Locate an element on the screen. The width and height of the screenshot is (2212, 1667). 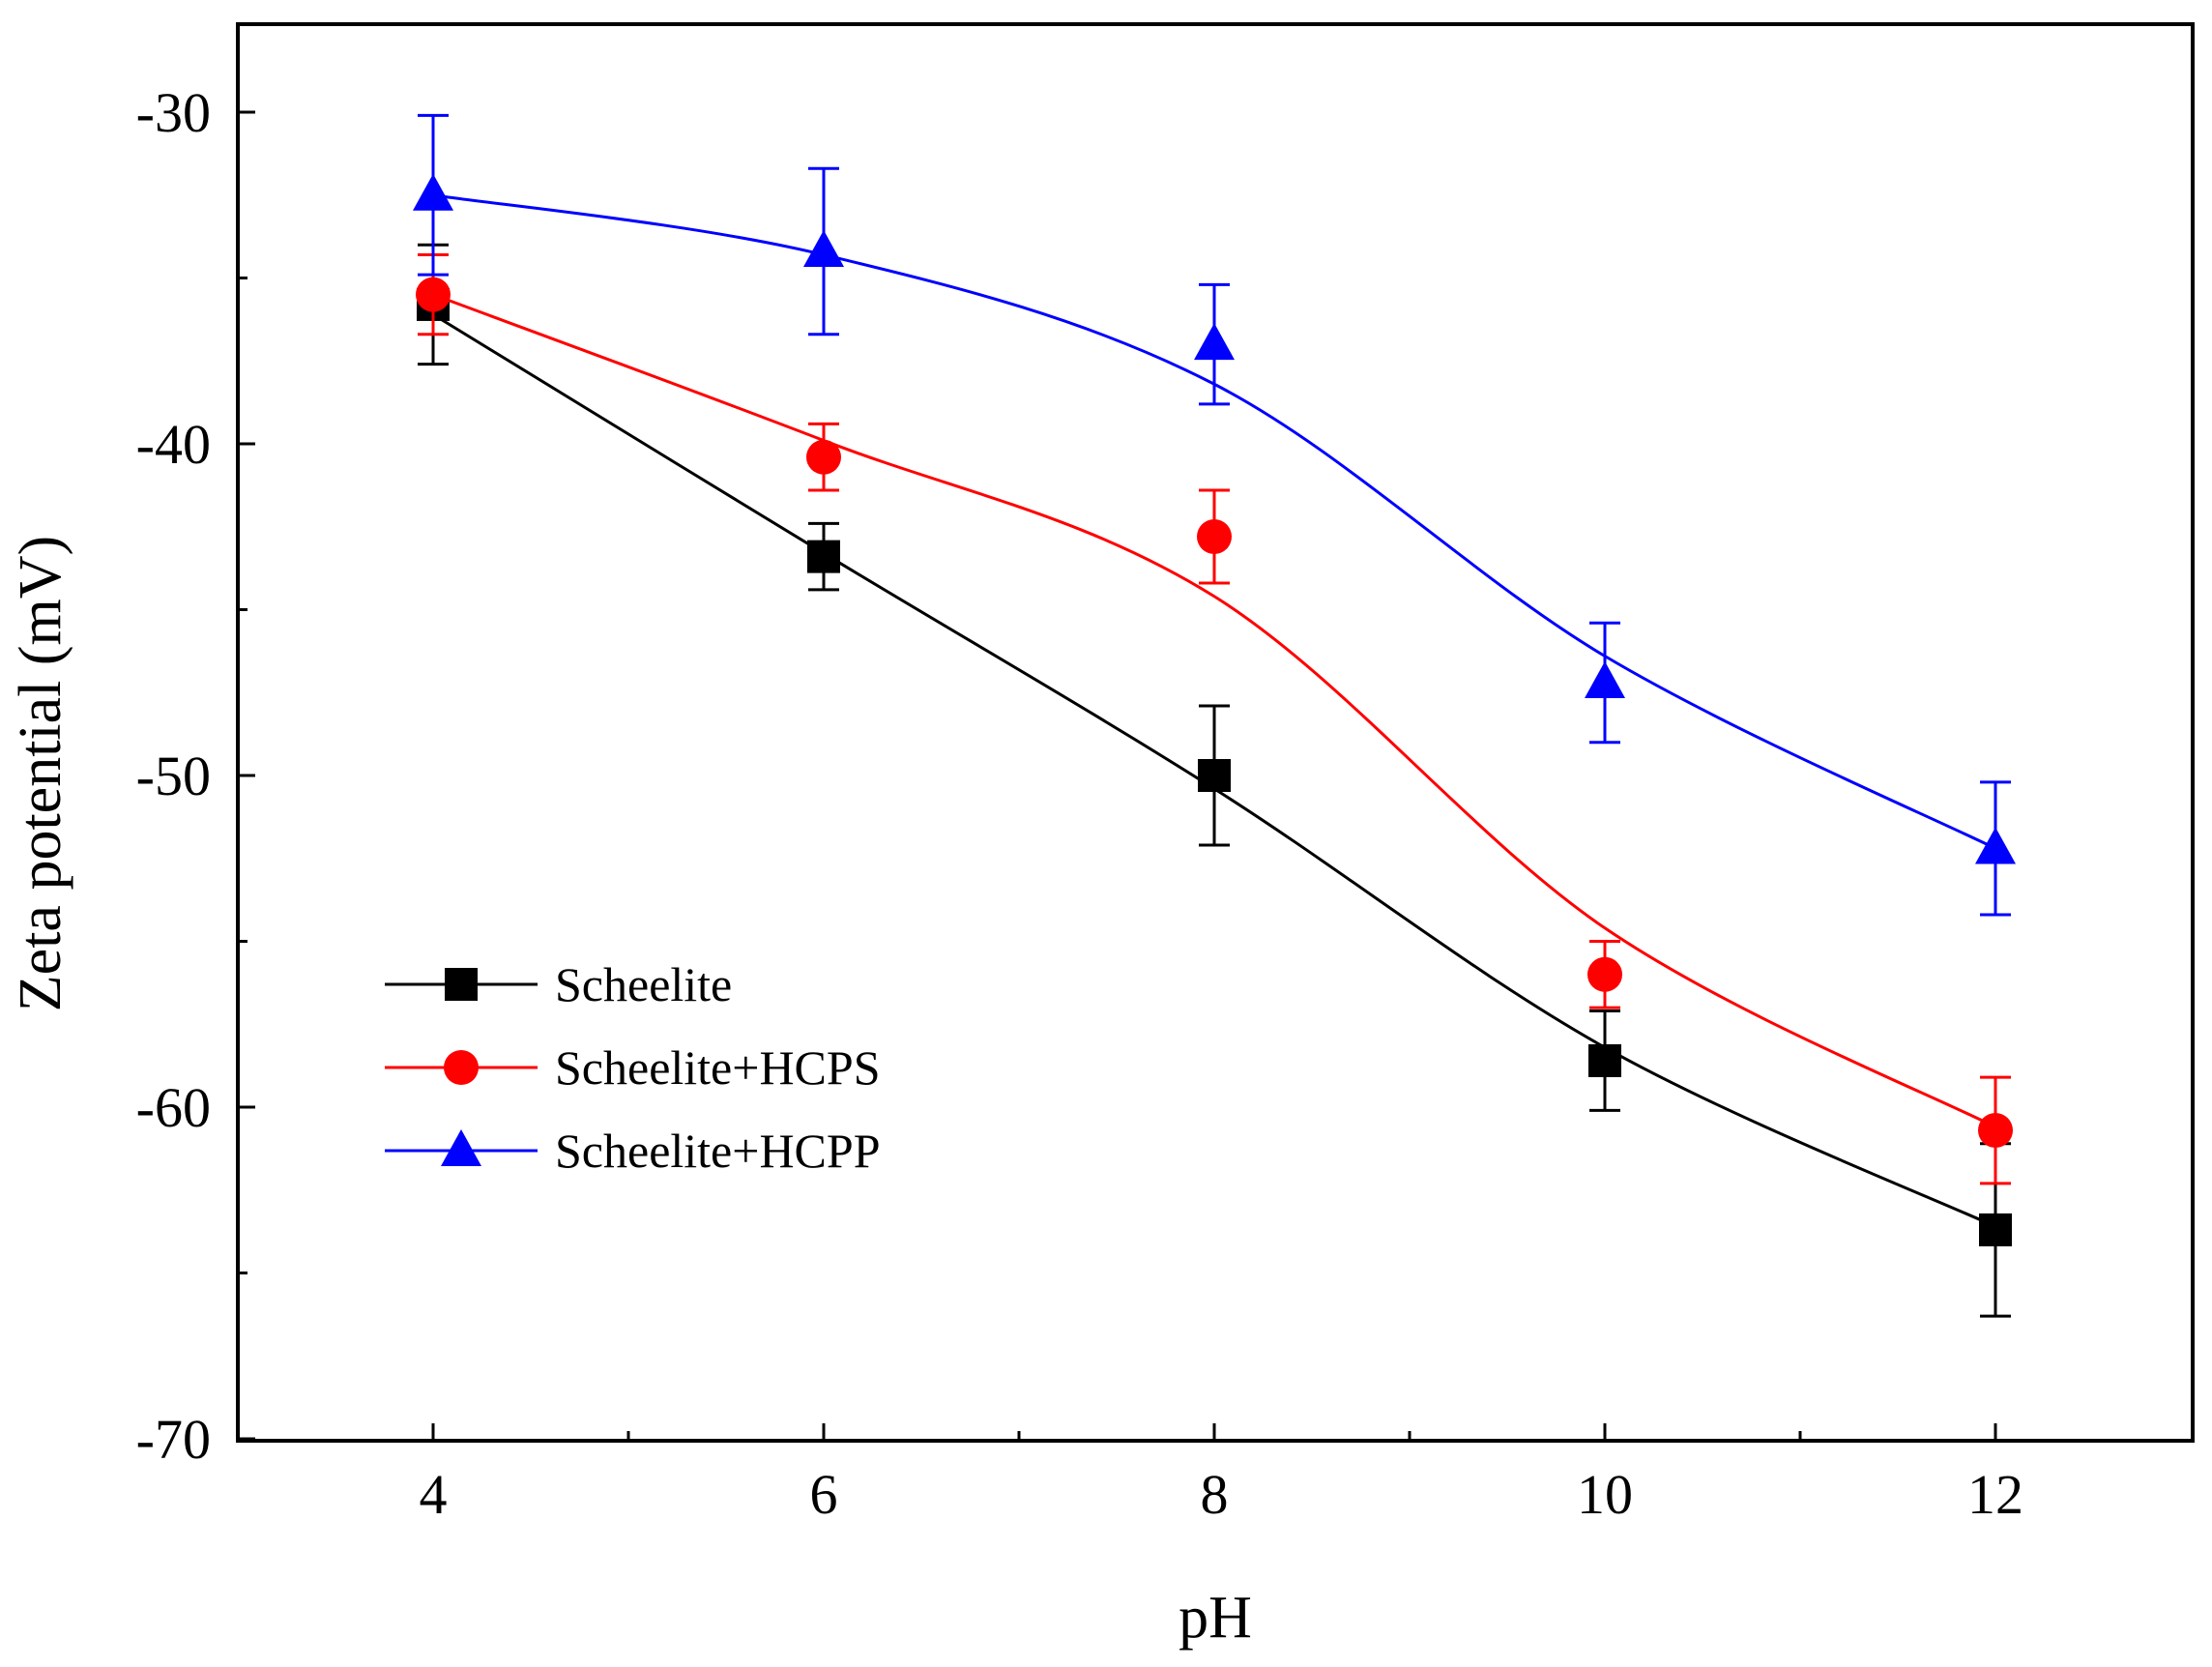
legend-item: Scheelite is located at coordinates (558, 984).